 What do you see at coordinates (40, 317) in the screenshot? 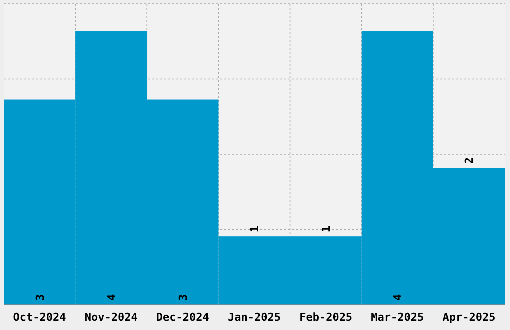
I see `x-tick-label: Oct-2024` at bounding box center [40, 317].